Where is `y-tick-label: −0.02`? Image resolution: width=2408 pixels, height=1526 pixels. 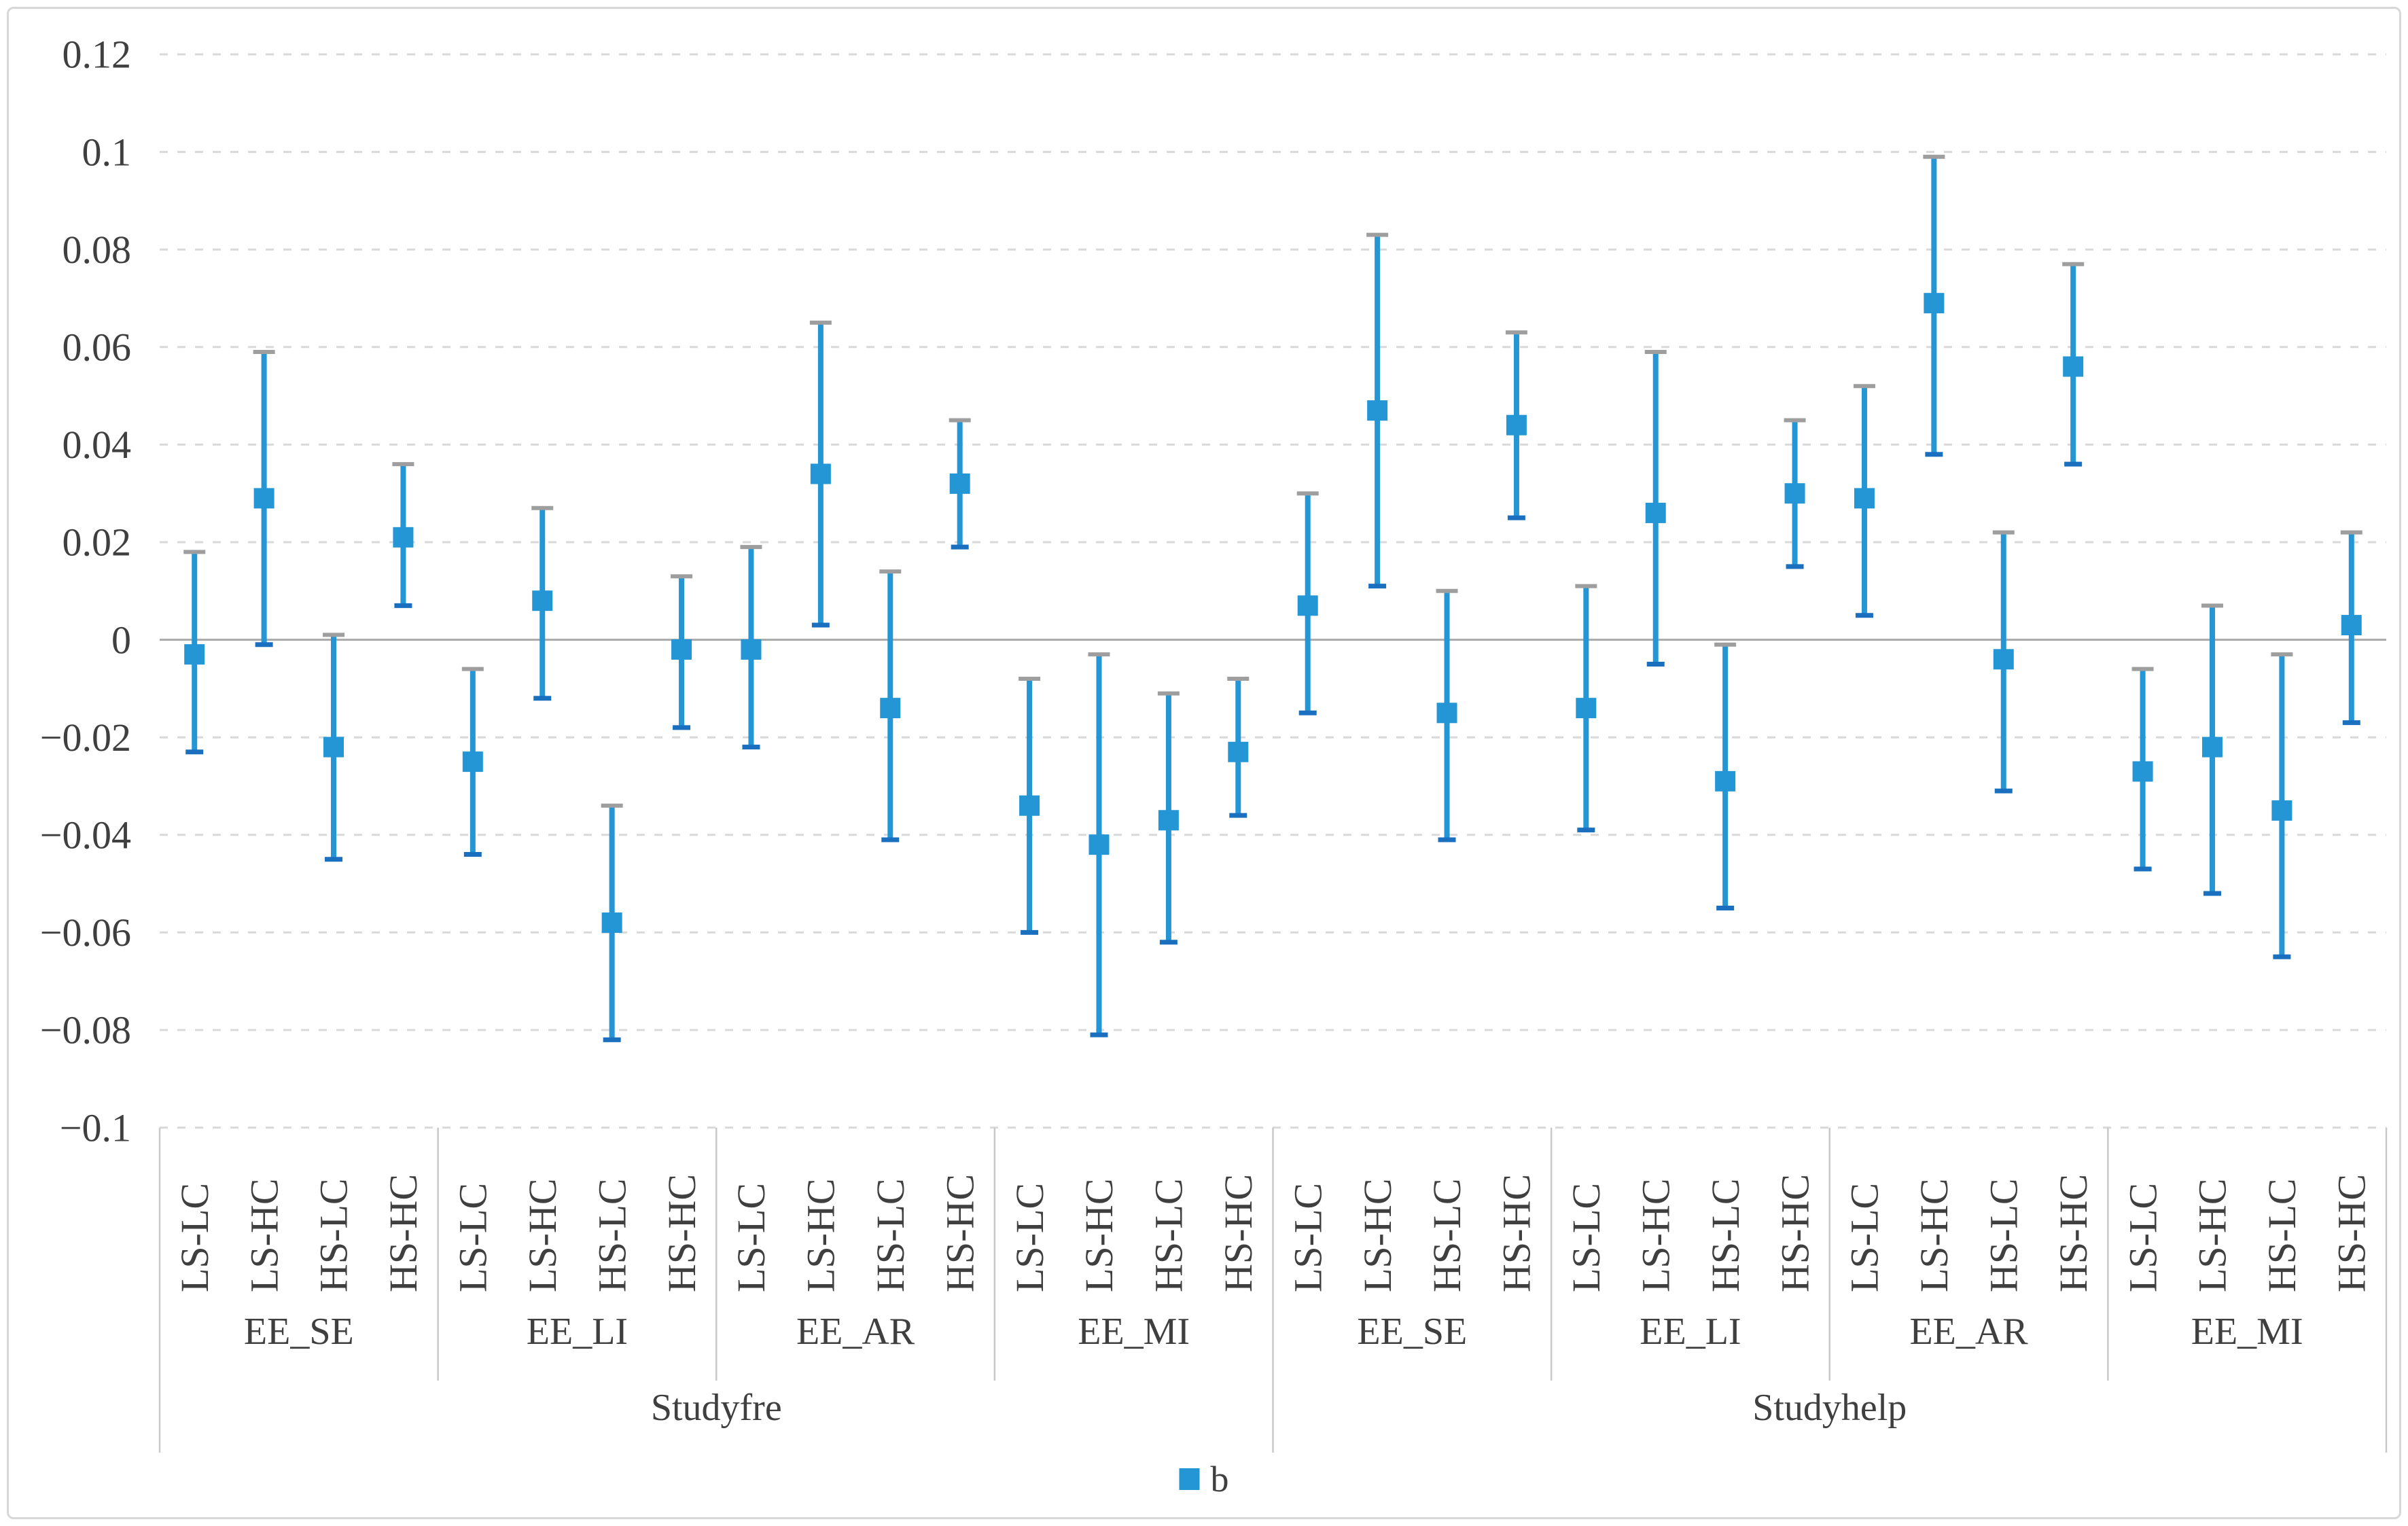
y-tick-label: −0.02 is located at coordinates (85, 737).